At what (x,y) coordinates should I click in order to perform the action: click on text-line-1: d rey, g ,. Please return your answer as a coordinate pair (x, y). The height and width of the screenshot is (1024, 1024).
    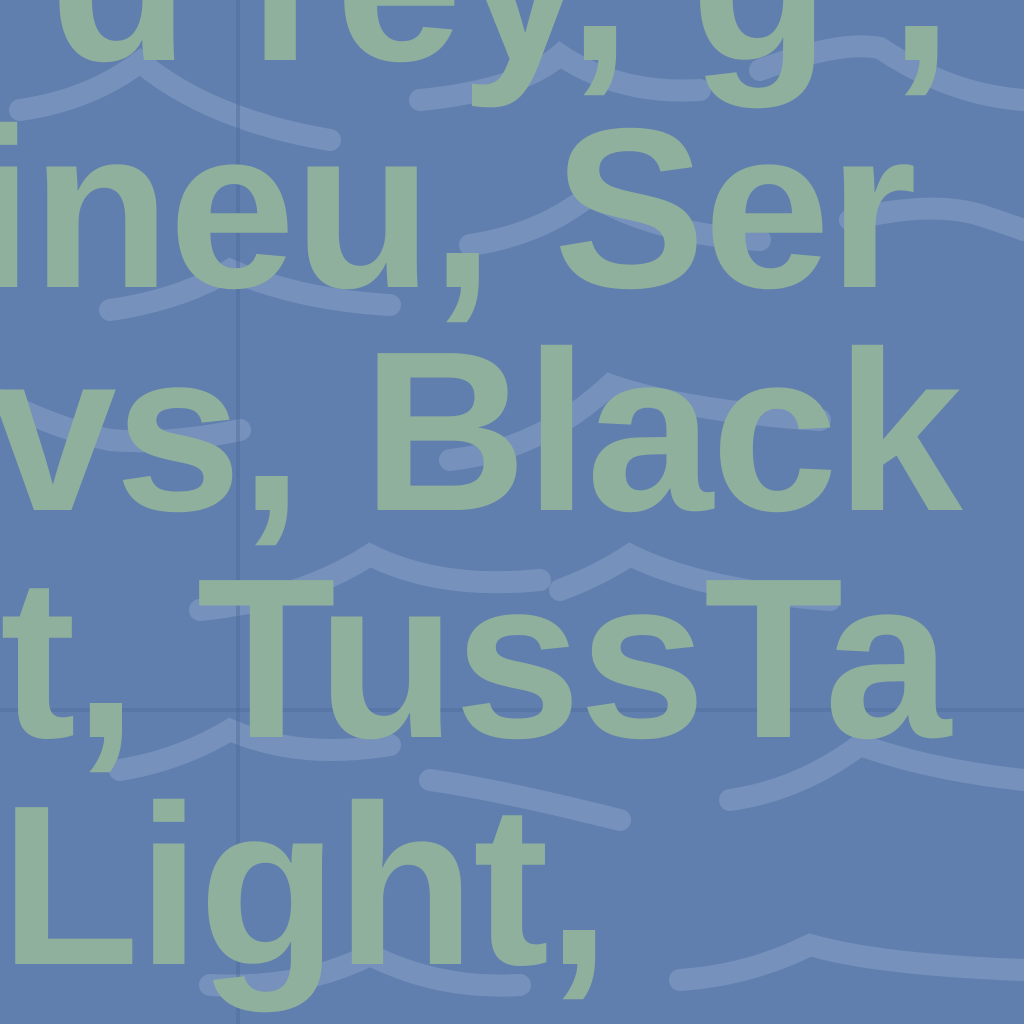
    Looking at the image, I should click on (501, 48).